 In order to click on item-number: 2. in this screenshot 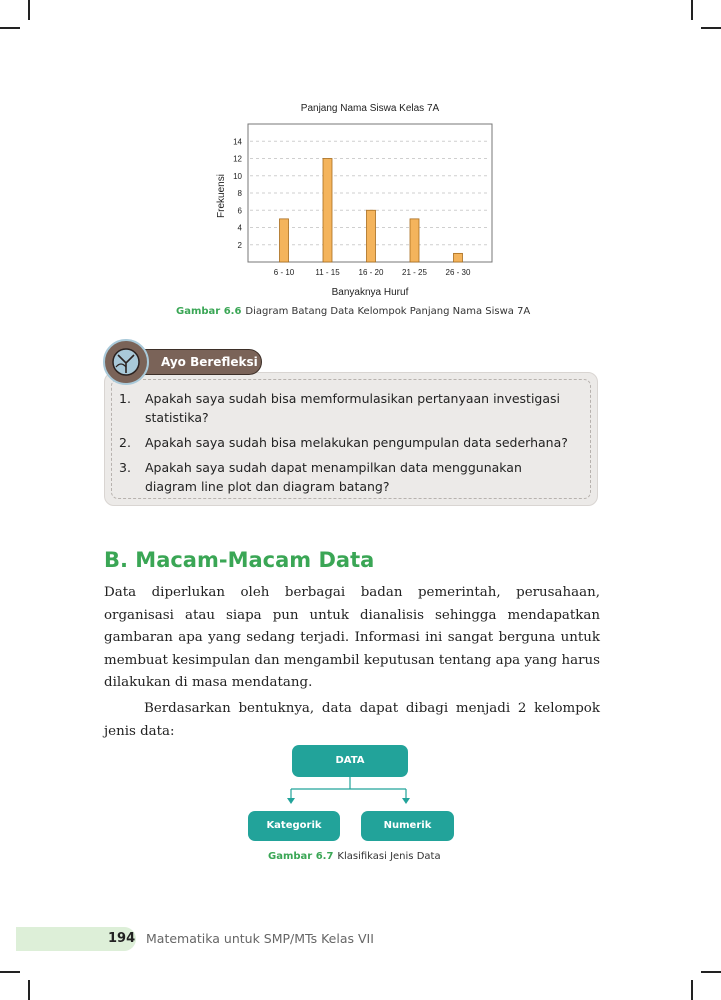, I will do `click(125, 442)`.